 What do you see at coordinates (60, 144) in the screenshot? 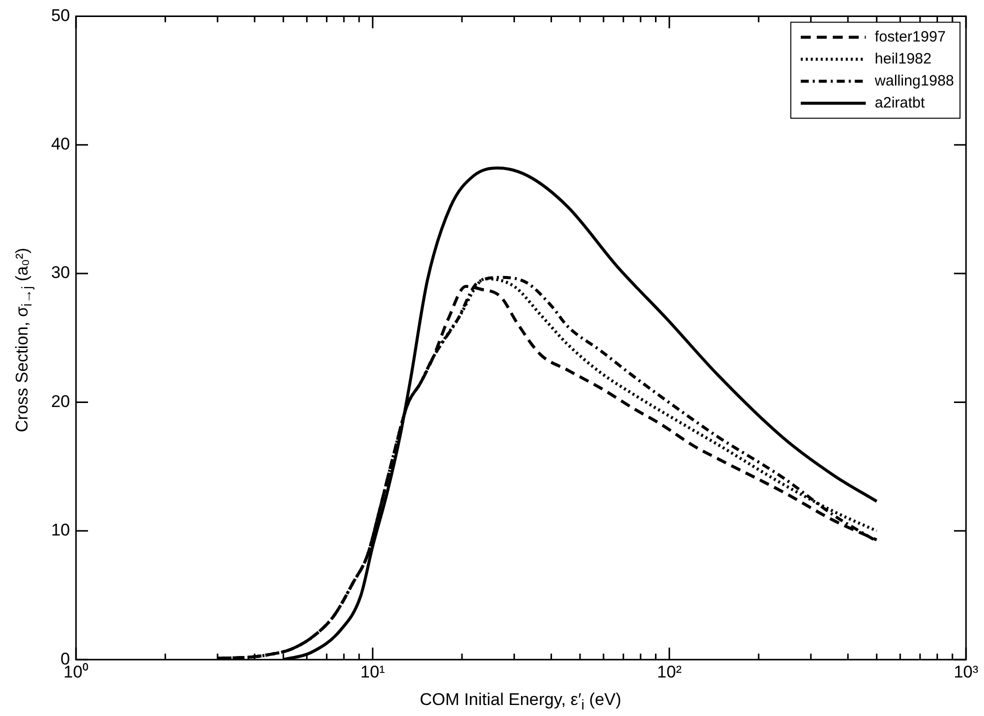
I see `y-tick-label: 40` at bounding box center [60, 144].